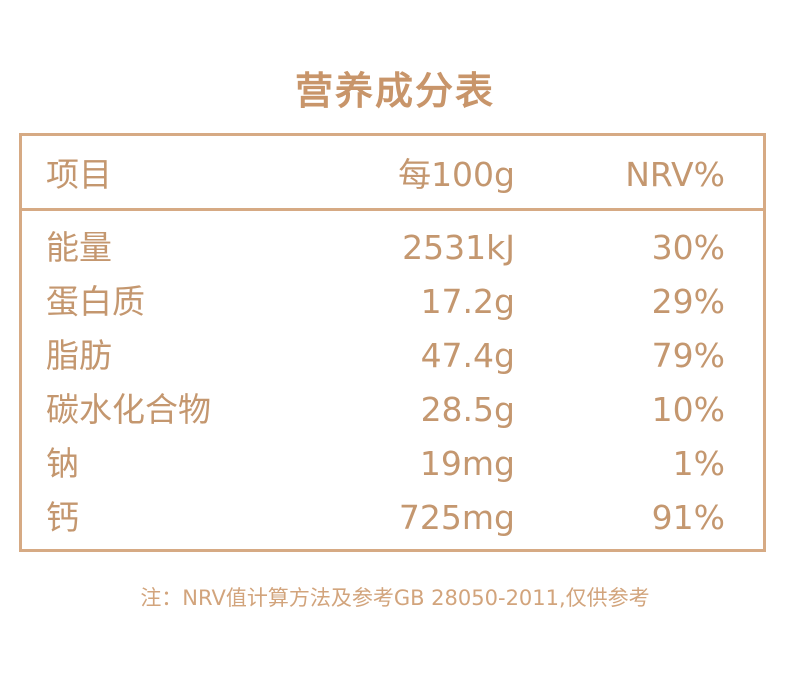 The image size is (790, 681). I want to click on nutrient-value: 47.4g, so click(467, 355).